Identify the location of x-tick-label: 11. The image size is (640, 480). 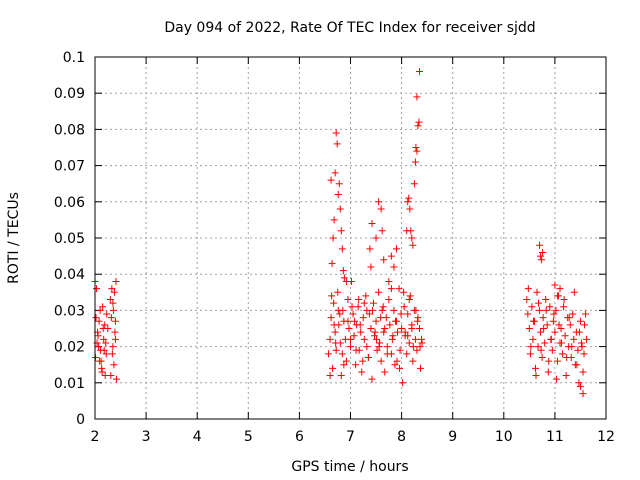
(555, 437).